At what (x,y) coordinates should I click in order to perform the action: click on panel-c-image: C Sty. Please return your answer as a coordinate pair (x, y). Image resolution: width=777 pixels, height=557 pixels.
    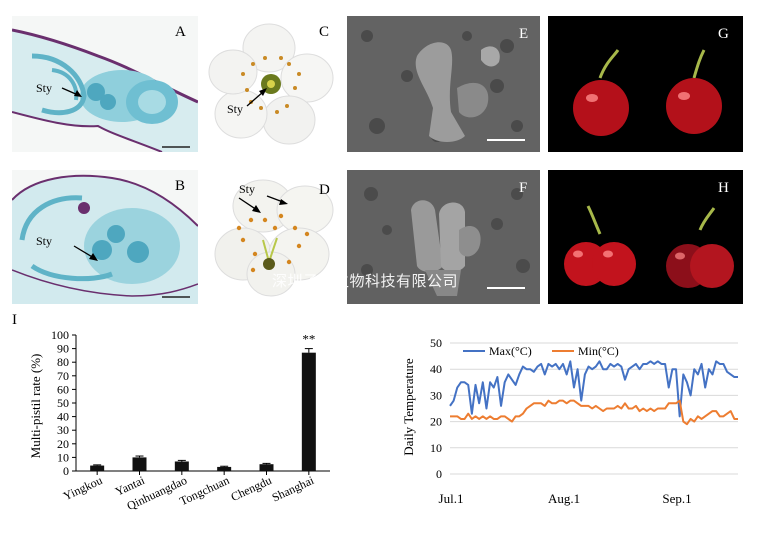
    Looking at the image, I should click on (273, 84).